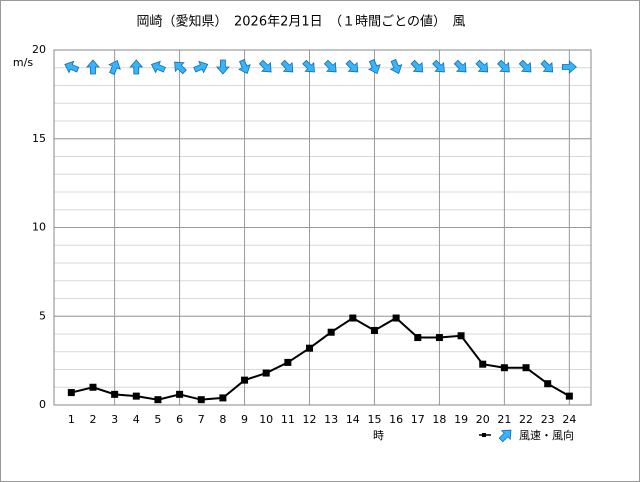 This screenshot has width=640, height=482. Describe the element at coordinates (353, 419) in the screenshot. I see `x-tick-label: 14` at that location.